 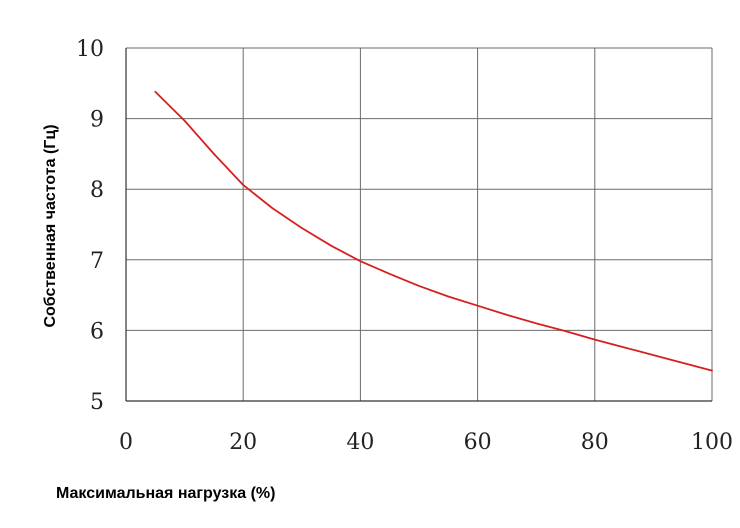 What do you see at coordinates (97, 261) in the screenshot?
I see `y-tick-label: 7` at bounding box center [97, 261].